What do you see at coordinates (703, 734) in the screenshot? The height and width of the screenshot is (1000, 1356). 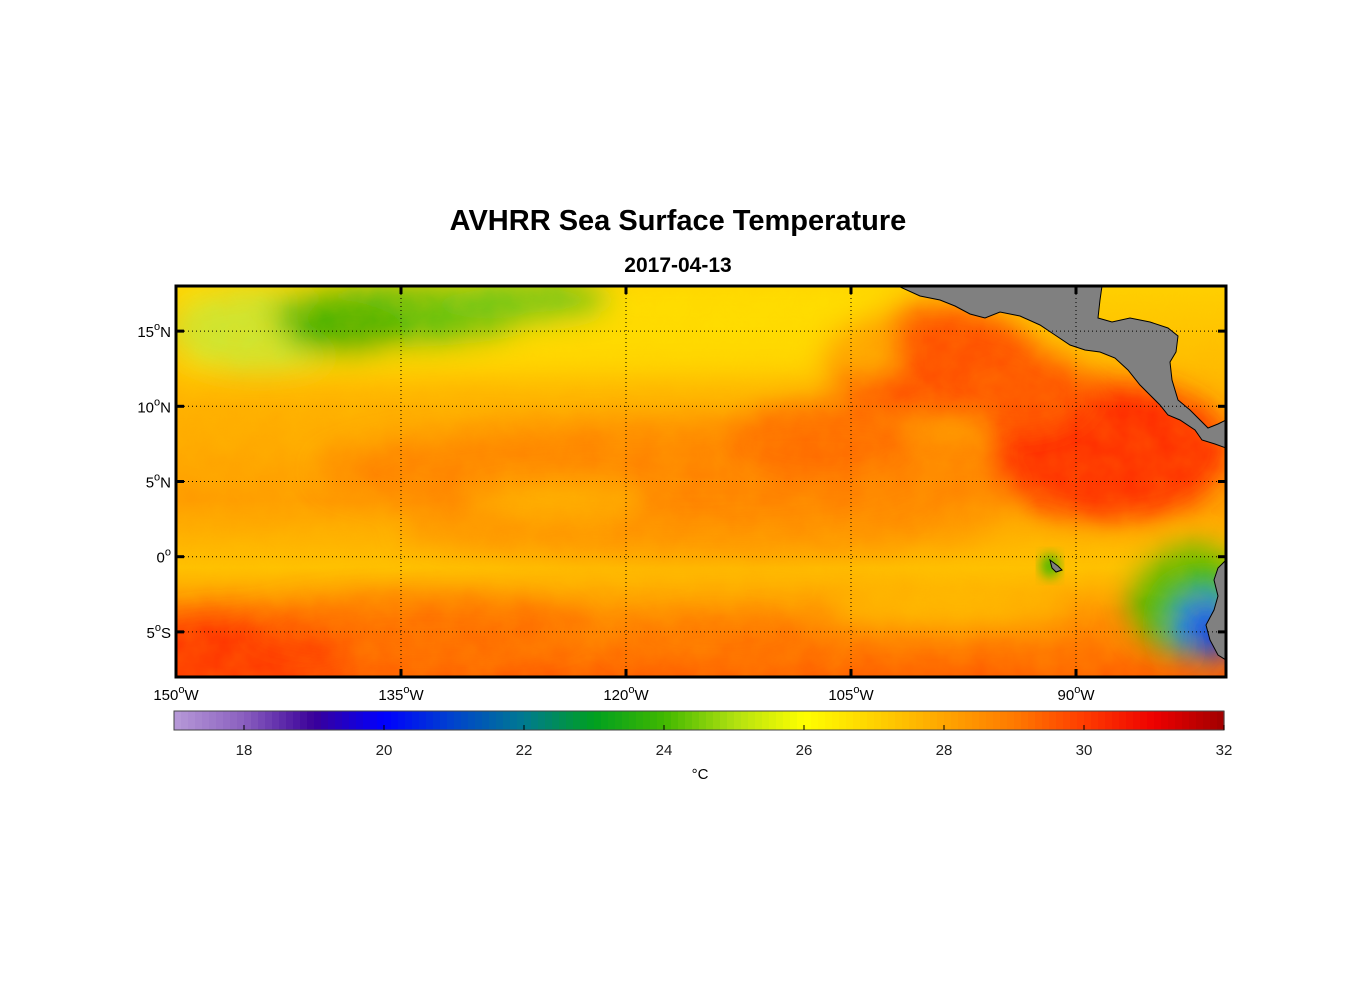 I see `colorbar: 18 20 22 24 26 28 30 32` at bounding box center [703, 734].